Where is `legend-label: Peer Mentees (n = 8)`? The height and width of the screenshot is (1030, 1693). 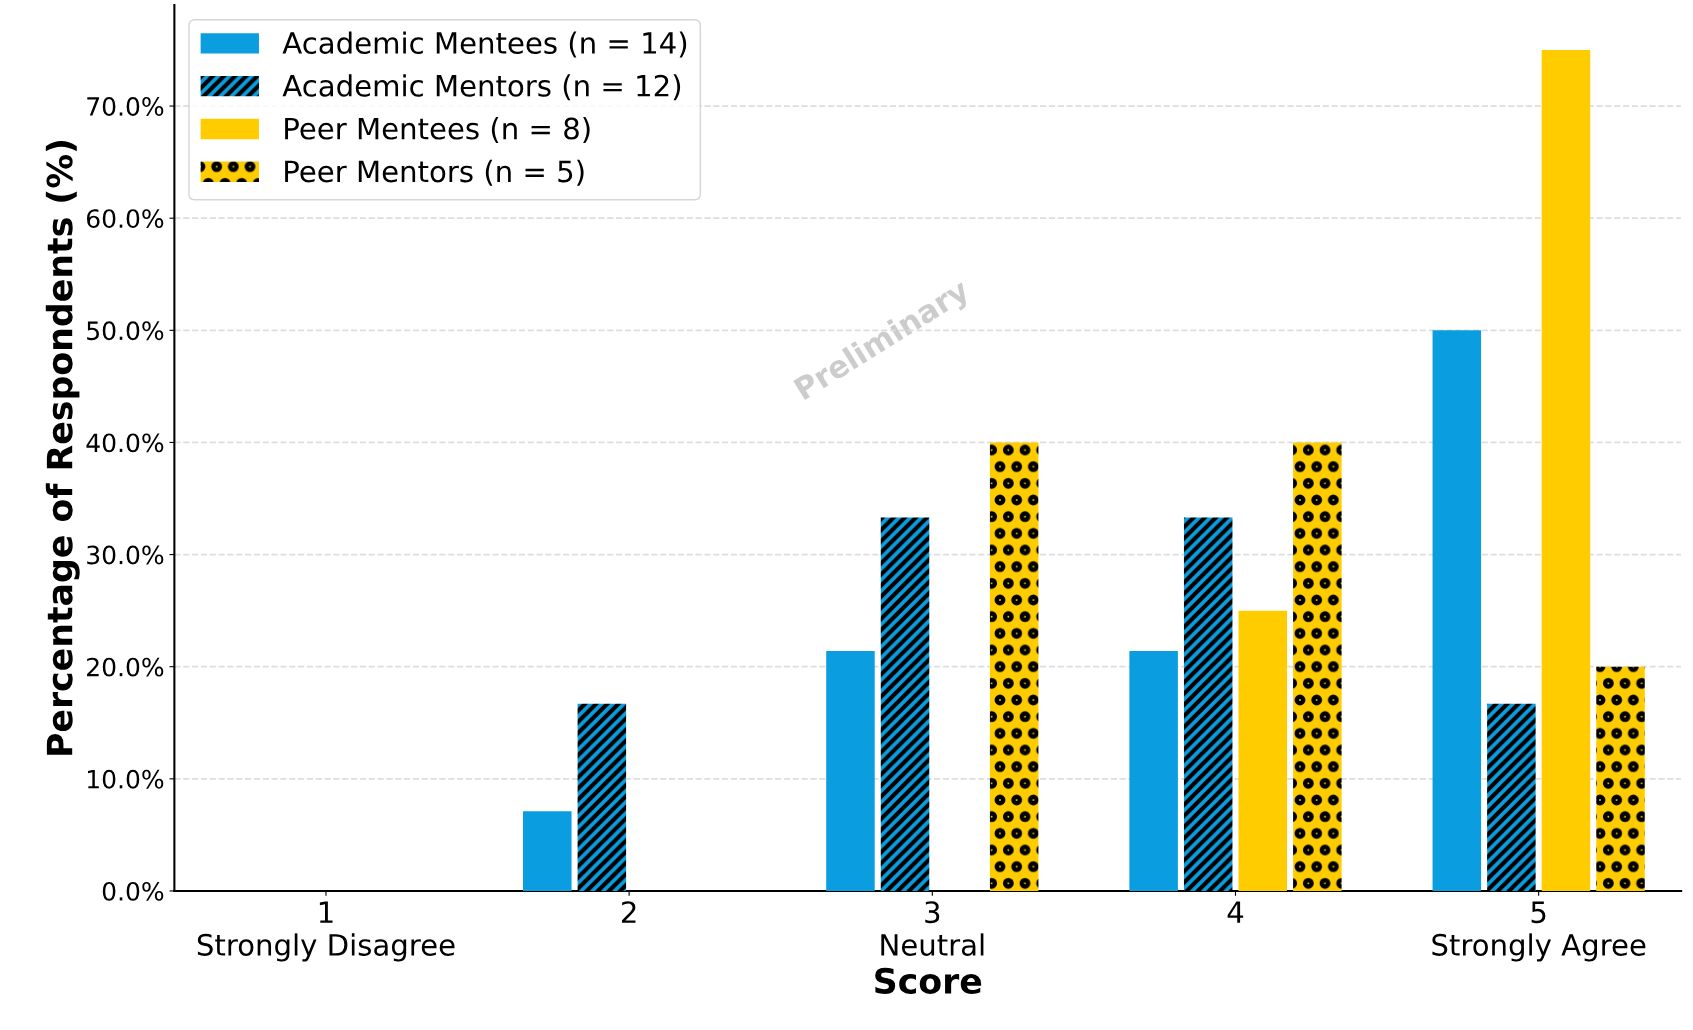
legend-label: Peer Mentees (n = 8) is located at coordinates (437, 130).